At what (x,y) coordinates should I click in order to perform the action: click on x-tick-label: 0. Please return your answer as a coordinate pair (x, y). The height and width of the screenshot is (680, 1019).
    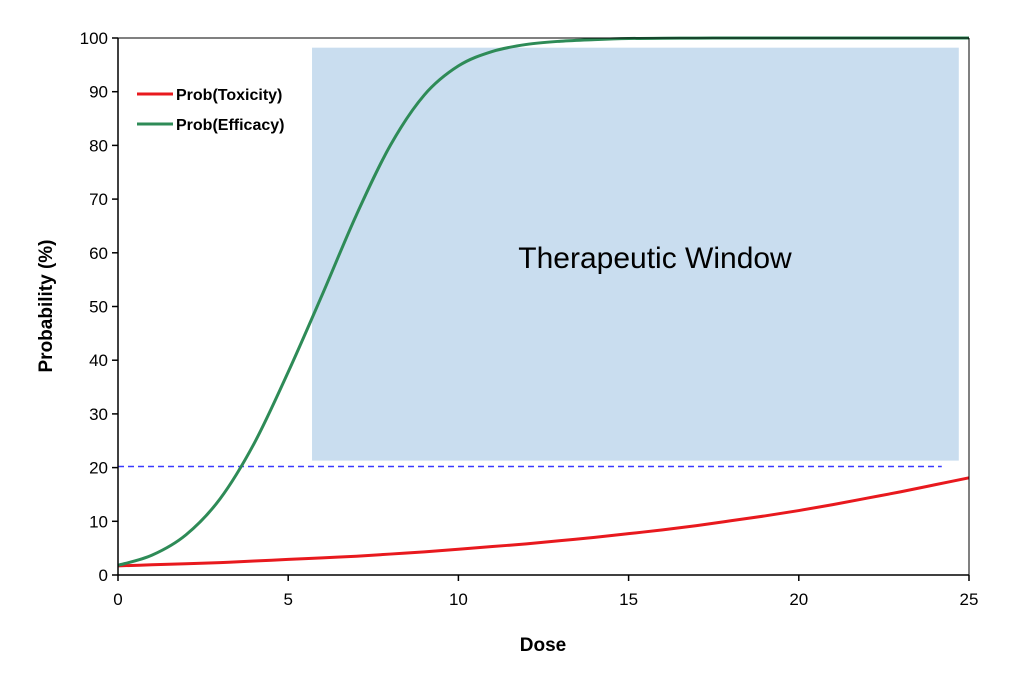
    Looking at the image, I should click on (117, 599).